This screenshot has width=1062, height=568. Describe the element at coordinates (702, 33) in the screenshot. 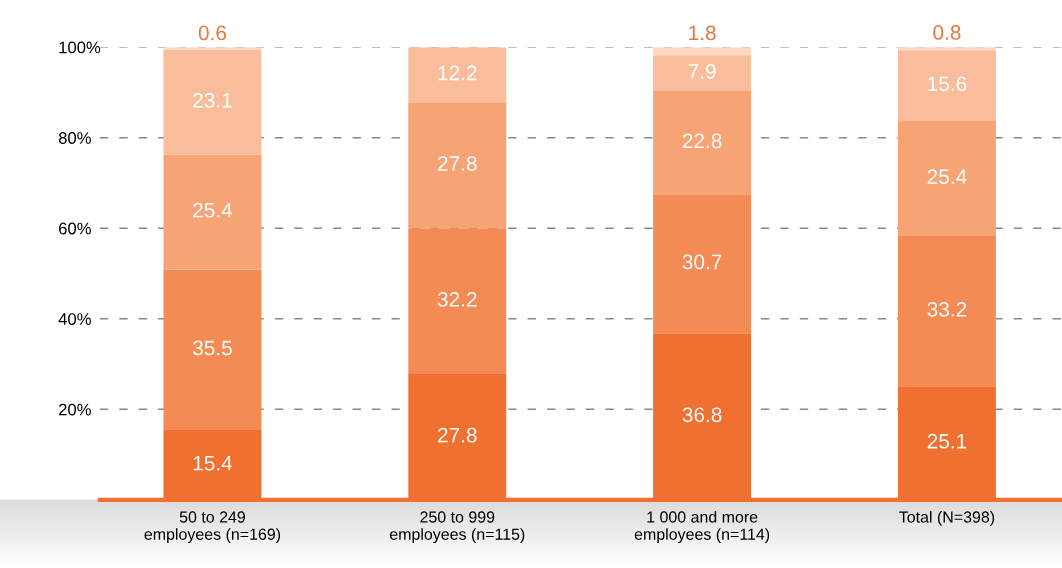

I see `data-label: 1.8` at that location.